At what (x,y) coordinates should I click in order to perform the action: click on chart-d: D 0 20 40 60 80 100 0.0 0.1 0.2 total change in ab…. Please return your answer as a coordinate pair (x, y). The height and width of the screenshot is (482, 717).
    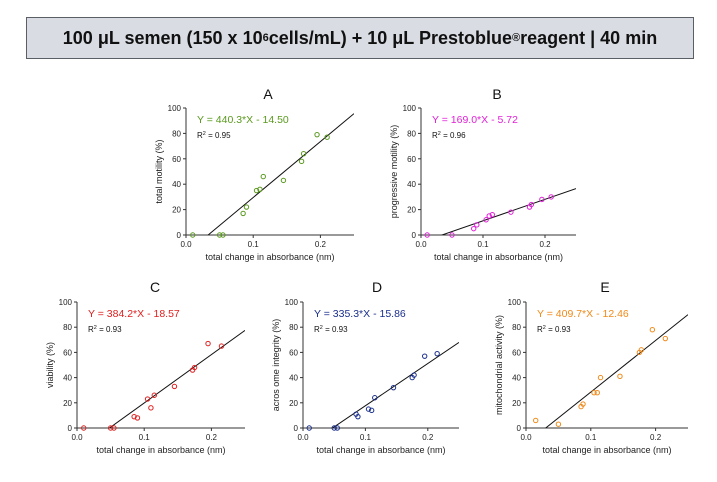
    Looking at the image, I should click on (365, 367).